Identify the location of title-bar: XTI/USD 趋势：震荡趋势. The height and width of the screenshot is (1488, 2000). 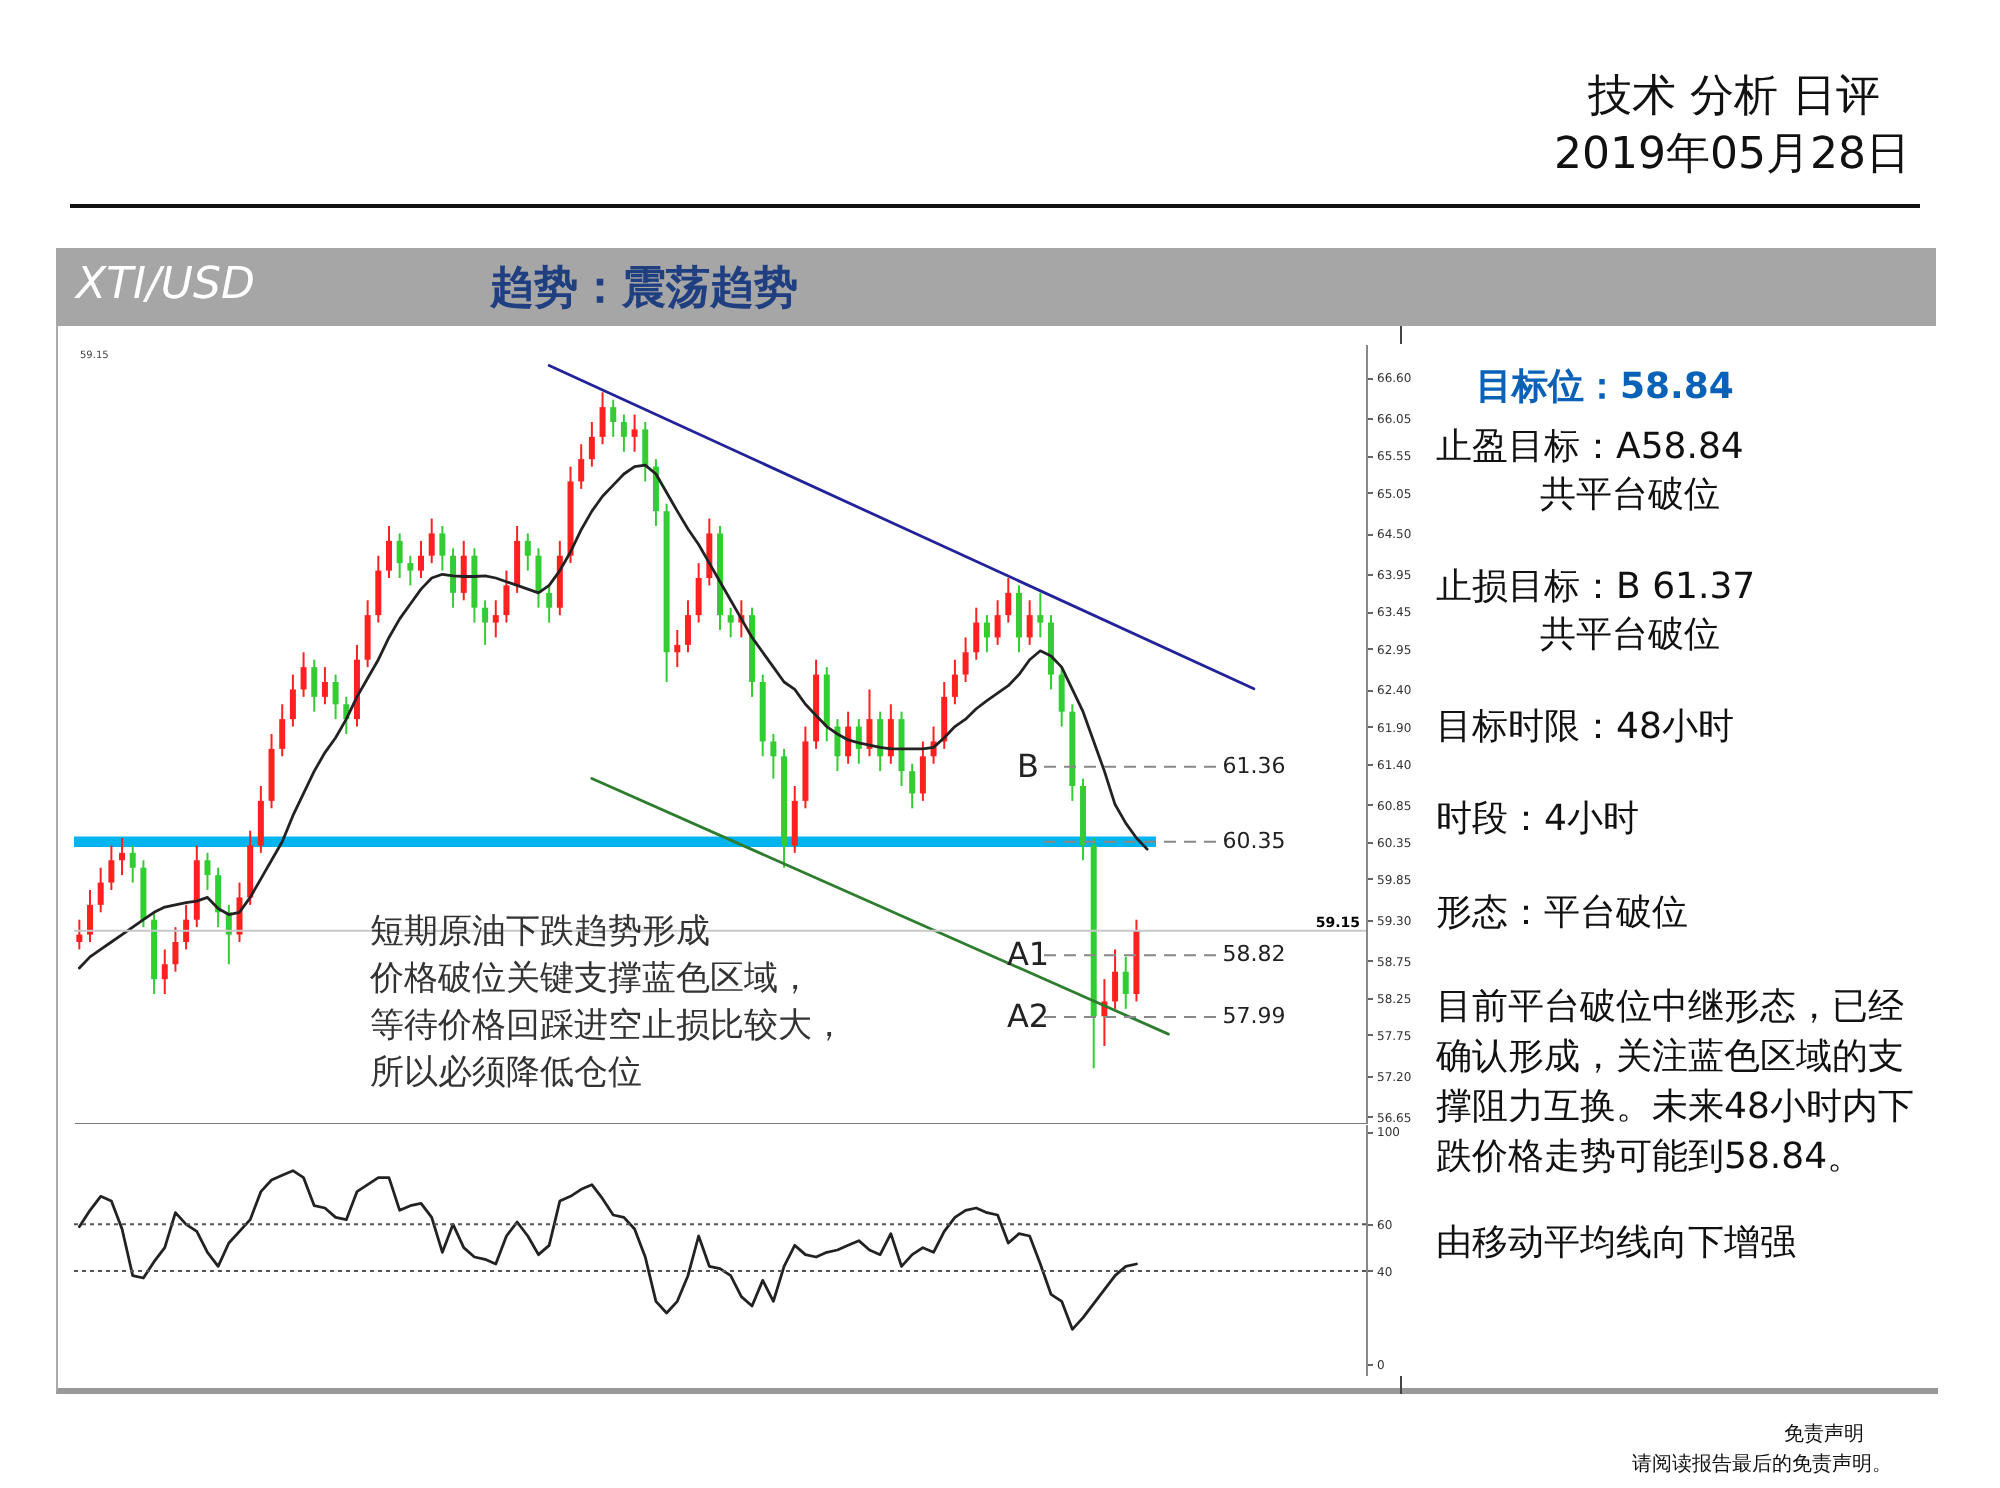
(996, 287).